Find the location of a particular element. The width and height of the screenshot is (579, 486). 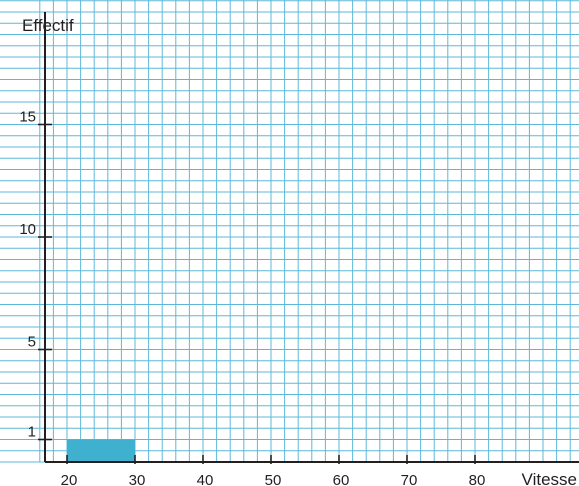

x-tick-label-80: 80 is located at coordinates (477, 479).